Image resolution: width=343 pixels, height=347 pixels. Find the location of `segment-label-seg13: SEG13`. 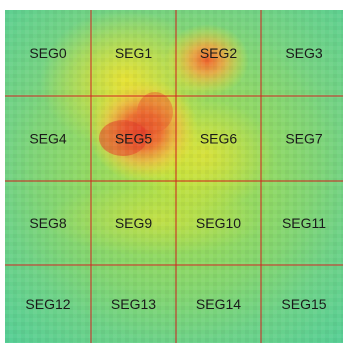

segment-label-seg13: SEG13 is located at coordinates (133, 304).